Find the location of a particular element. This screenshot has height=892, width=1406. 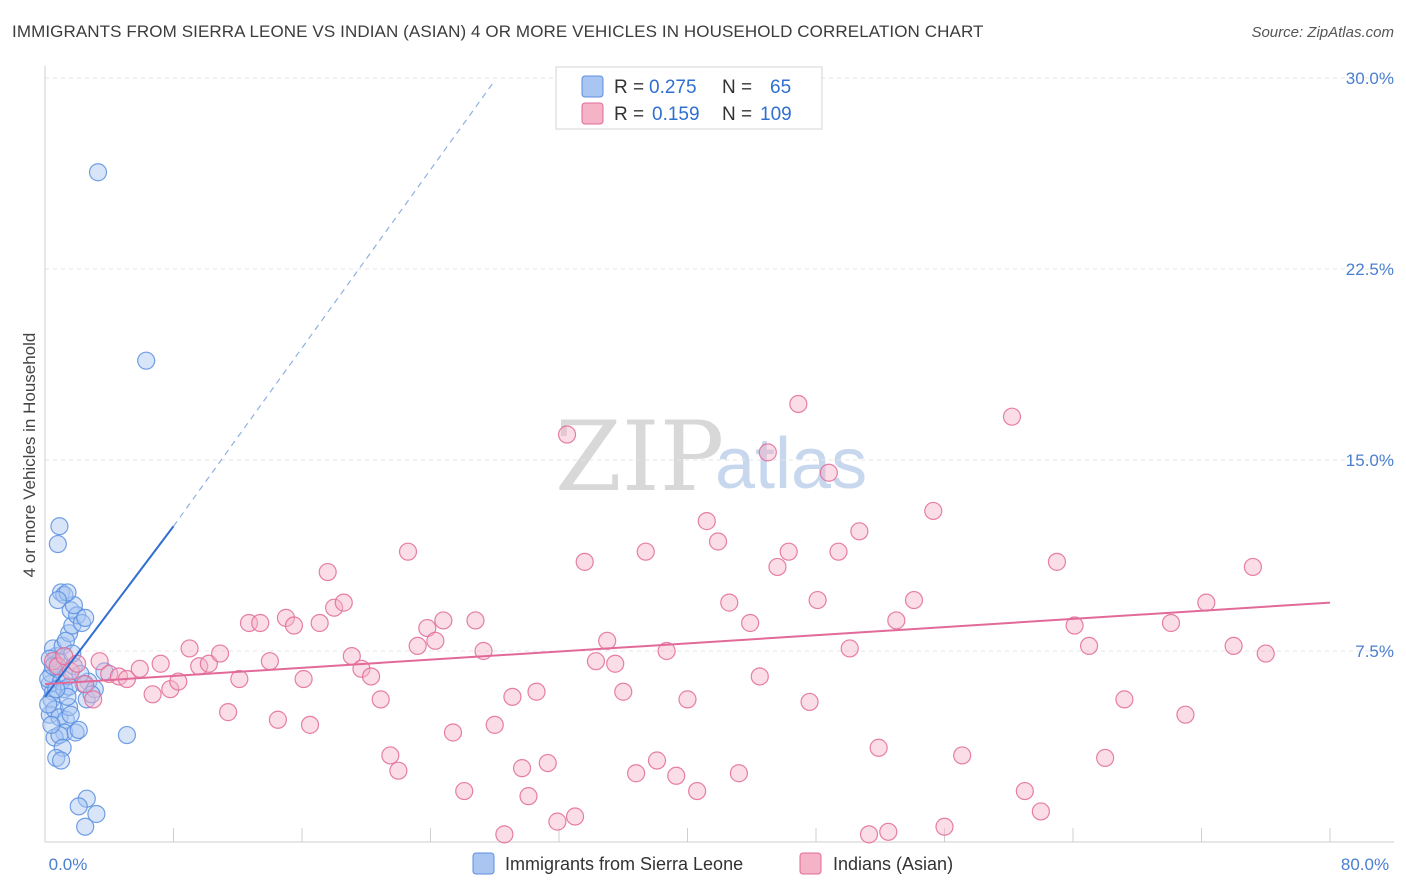

series-swatch-sierra-leone is located at coordinates (483, 863).